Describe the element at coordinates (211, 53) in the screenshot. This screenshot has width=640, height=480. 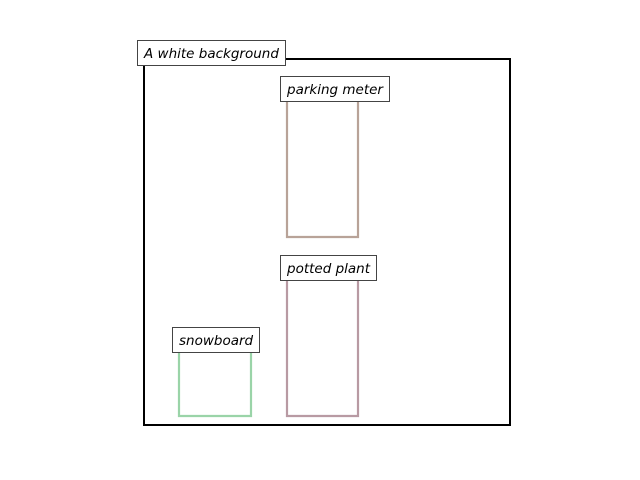
I see `background-label: A white background` at that location.